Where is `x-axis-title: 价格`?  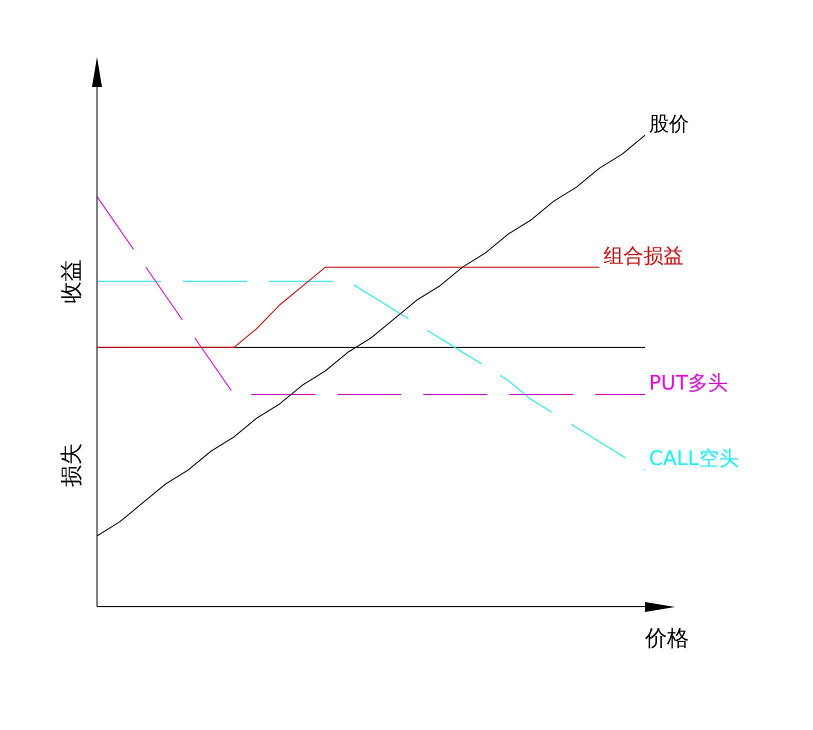 x-axis-title: 价格 is located at coordinates (666, 639).